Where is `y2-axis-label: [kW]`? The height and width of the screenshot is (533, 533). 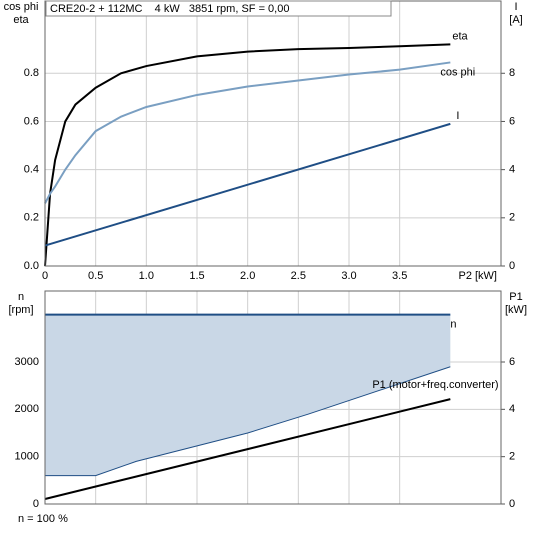 y2-axis-label: [kW] is located at coordinates (516, 310).